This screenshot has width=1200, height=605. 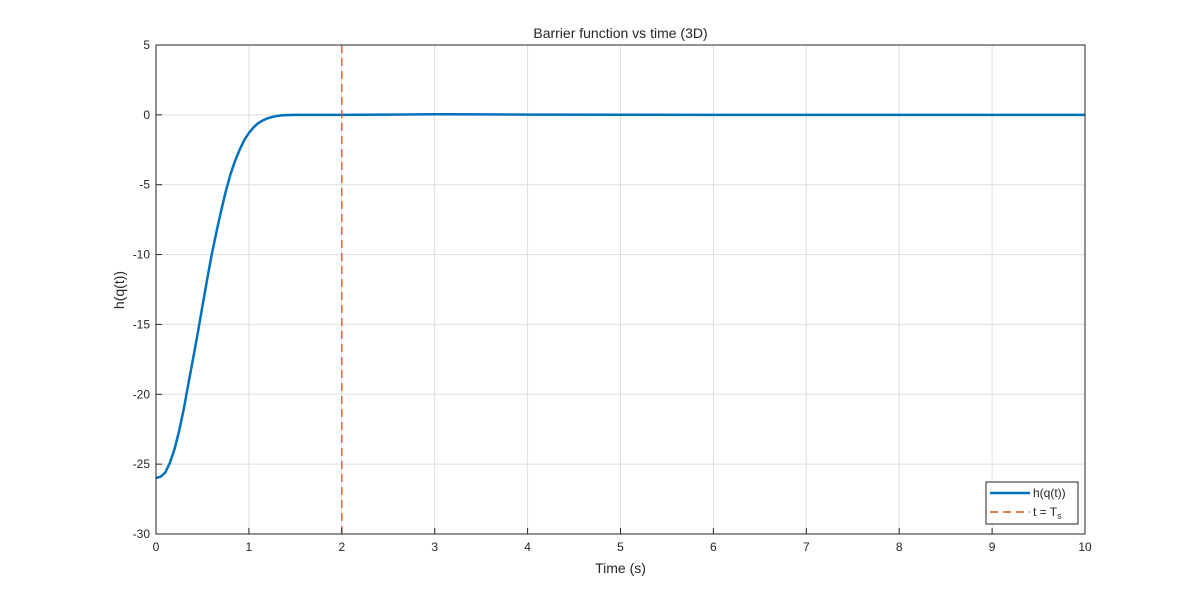 What do you see at coordinates (620, 568) in the screenshot?
I see `x-axis-label: Time (s)` at bounding box center [620, 568].